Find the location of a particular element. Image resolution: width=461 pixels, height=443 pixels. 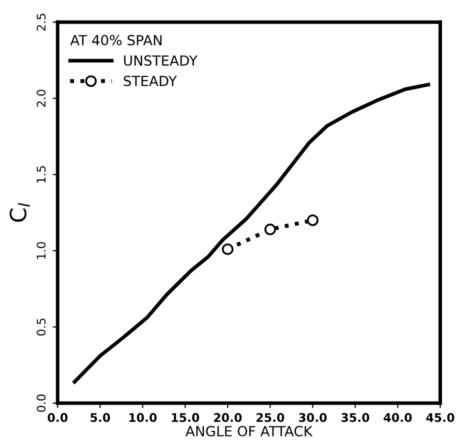

legend-label: UNSTEADY is located at coordinates (161, 60).